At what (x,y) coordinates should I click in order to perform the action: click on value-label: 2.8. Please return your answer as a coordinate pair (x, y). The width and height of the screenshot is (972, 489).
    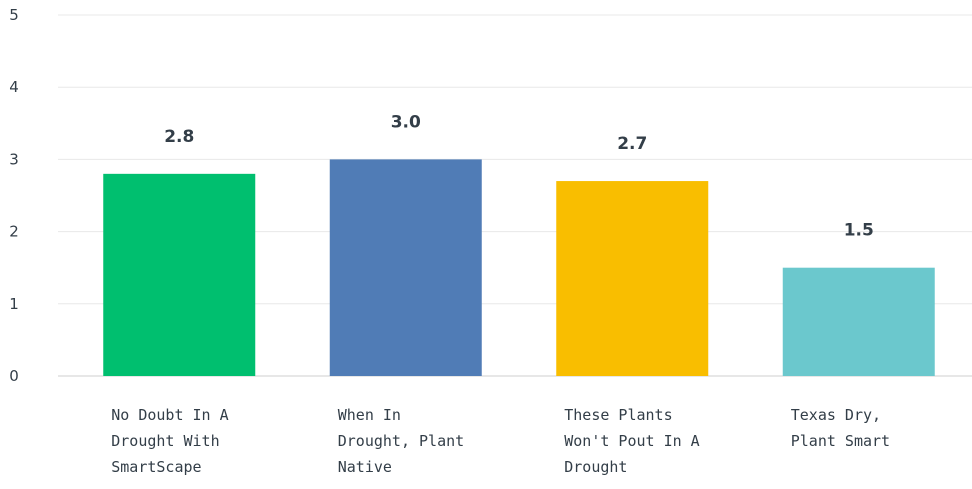
    Looking at the image, I should click on (179, 137).